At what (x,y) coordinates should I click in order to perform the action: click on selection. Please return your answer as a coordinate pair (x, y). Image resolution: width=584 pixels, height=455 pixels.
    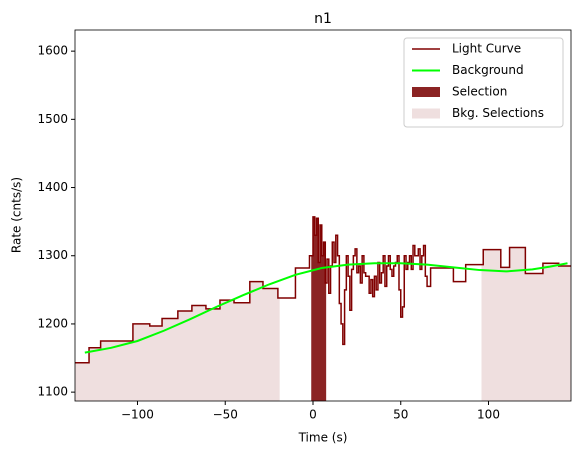
    Looking at the image, I should click on (319, 308).